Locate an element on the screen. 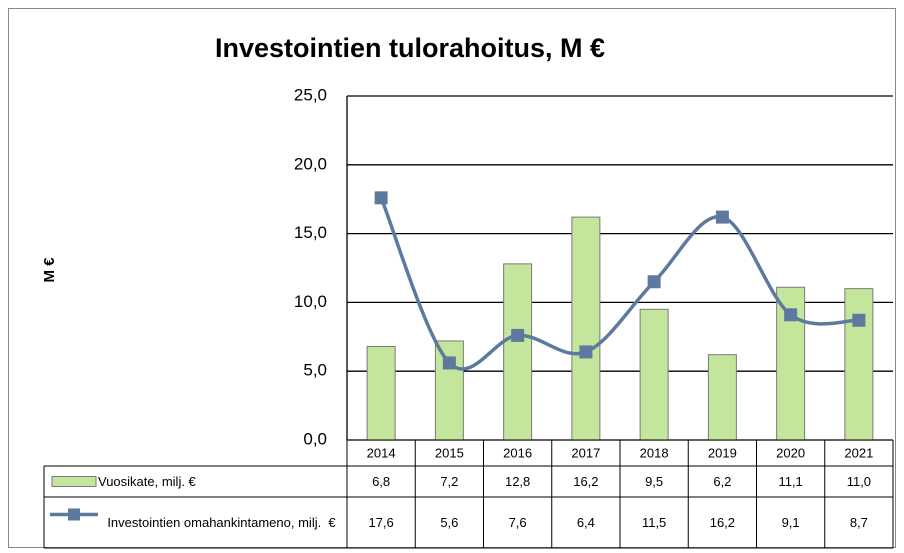  table-value: 17,6 is located at coordinates (380, 522).